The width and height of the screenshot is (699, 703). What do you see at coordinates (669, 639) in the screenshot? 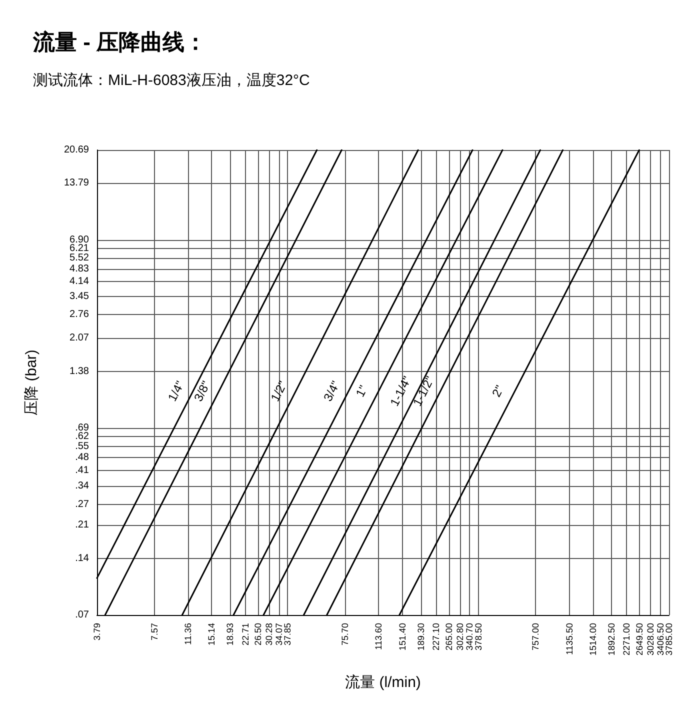
I see `x-tick-label: 3785.00` at bounding box center [669, 639].